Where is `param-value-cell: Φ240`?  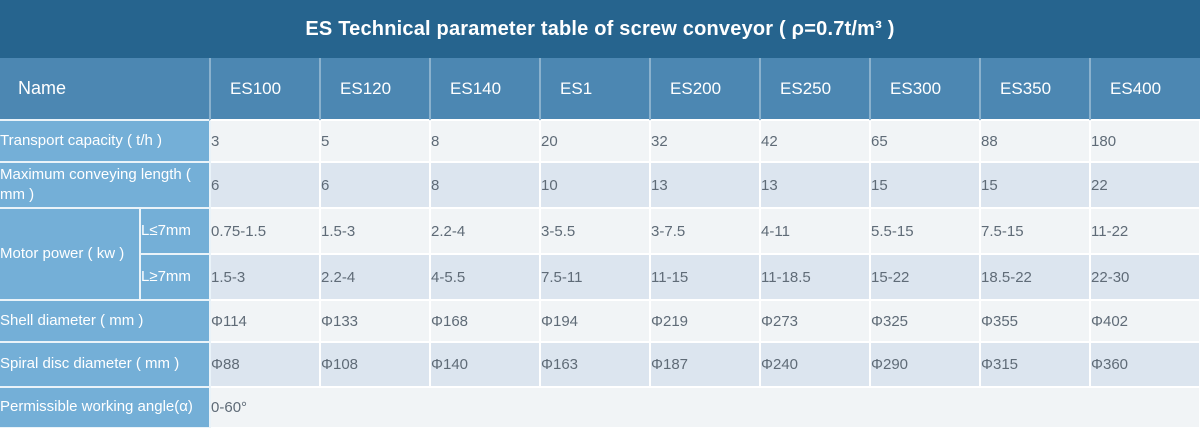 param-value-cell: Φ240 is located at coordinates (815, 364).